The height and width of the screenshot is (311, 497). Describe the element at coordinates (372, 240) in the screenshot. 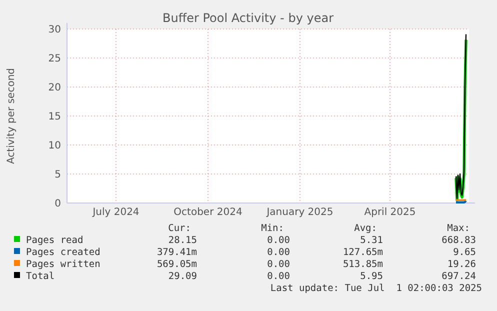

I see `text: 5.31` at that location.